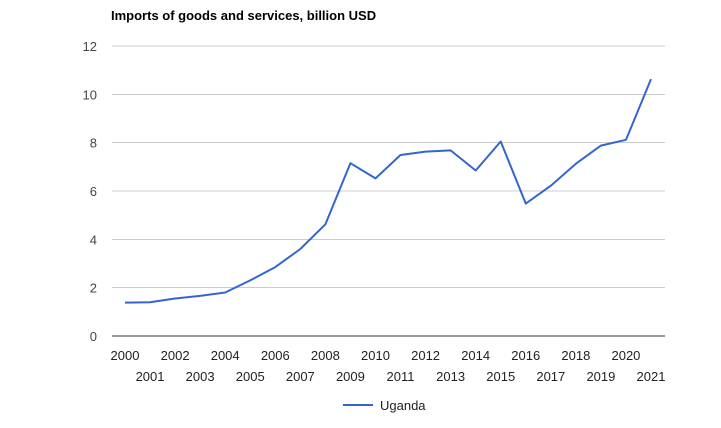 The height and width of the screenshot is (428, 721). What do you see at coordinates (575, 355) in the screenshot?
I see `x-tick-label: 2018` at bounding box center [575, 355].